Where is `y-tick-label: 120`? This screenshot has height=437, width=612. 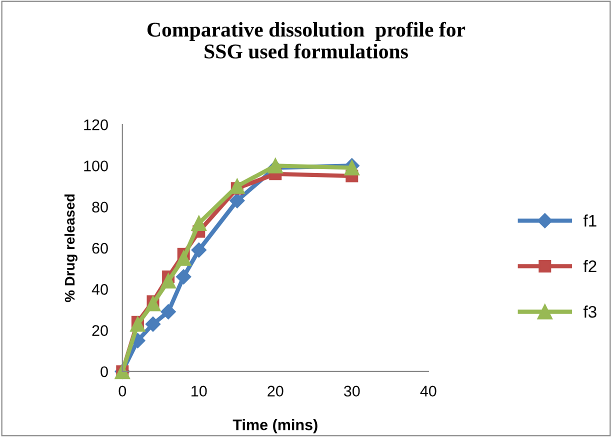
y-tick-label: 120 is located at coordinates (96, 124).